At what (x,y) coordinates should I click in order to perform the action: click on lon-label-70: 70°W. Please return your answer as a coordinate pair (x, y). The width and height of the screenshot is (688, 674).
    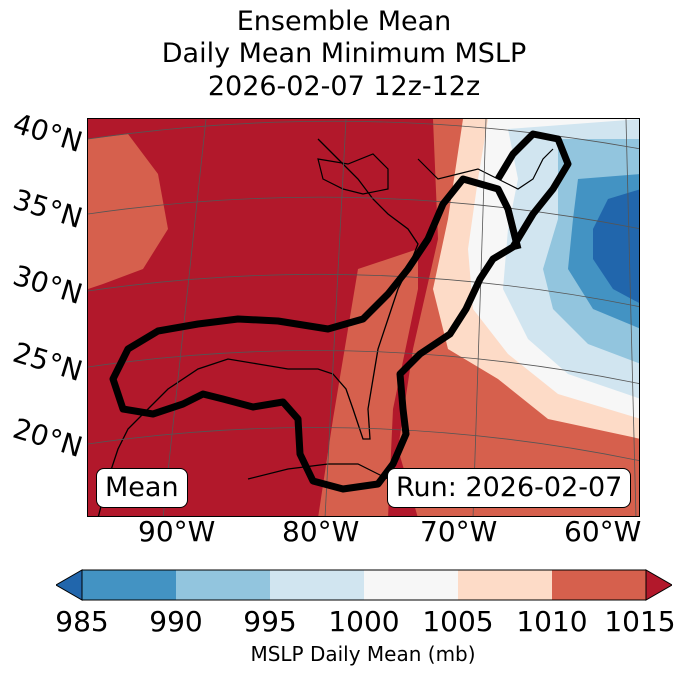
    Looking at the image, I should click on (459, 531).